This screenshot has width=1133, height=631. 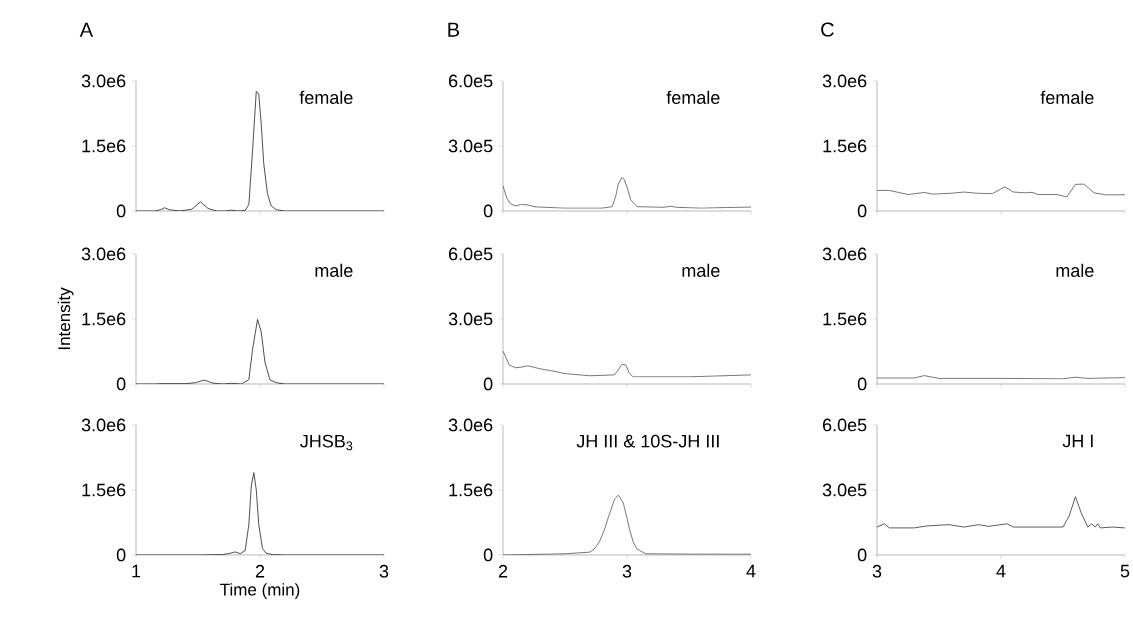 I want to click on annotation: JHSB$_{3}$, so click(x=326, y=442).